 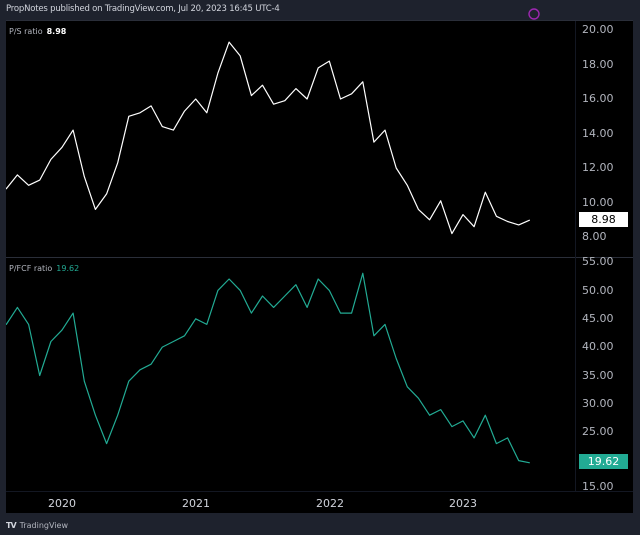 What do you see at coordinates (598, 290) in the screenshot?
I see `axis-tick: 50.00` at bounding box center [598, 290].